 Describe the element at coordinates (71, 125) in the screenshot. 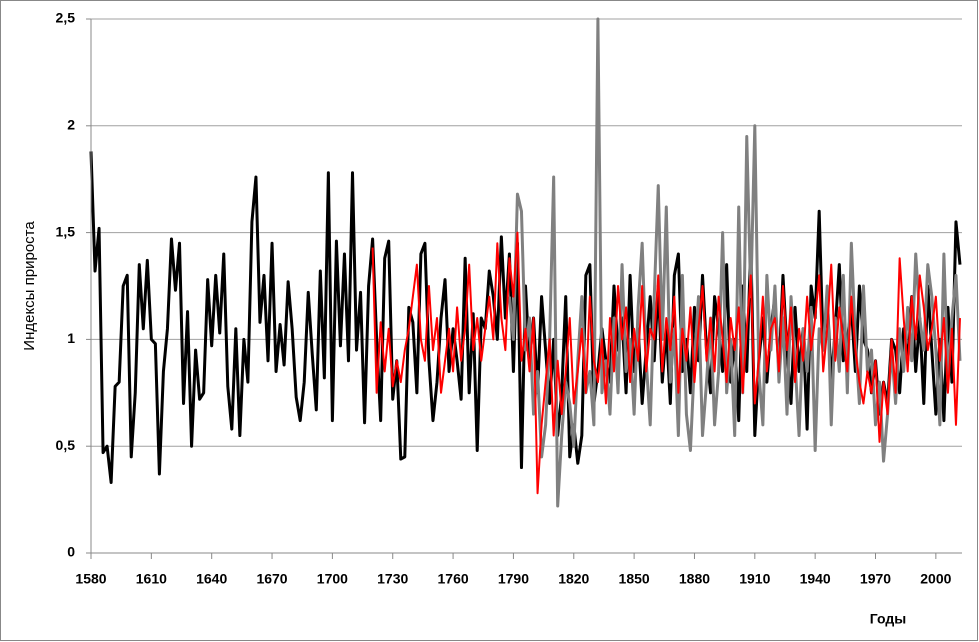

I see `y-tick-label: 2` at that location.